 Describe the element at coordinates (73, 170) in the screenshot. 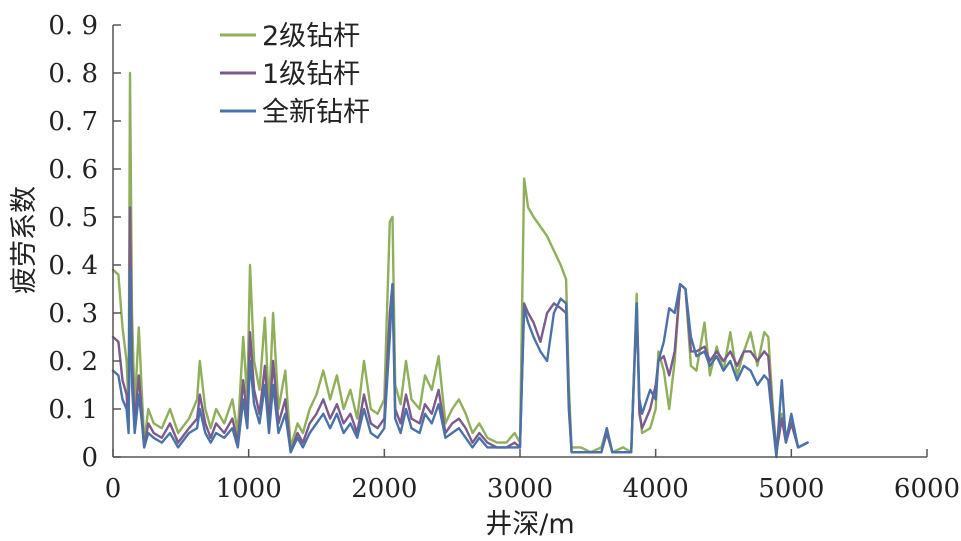

I see `y-tick-label: 0. 6` at that location.